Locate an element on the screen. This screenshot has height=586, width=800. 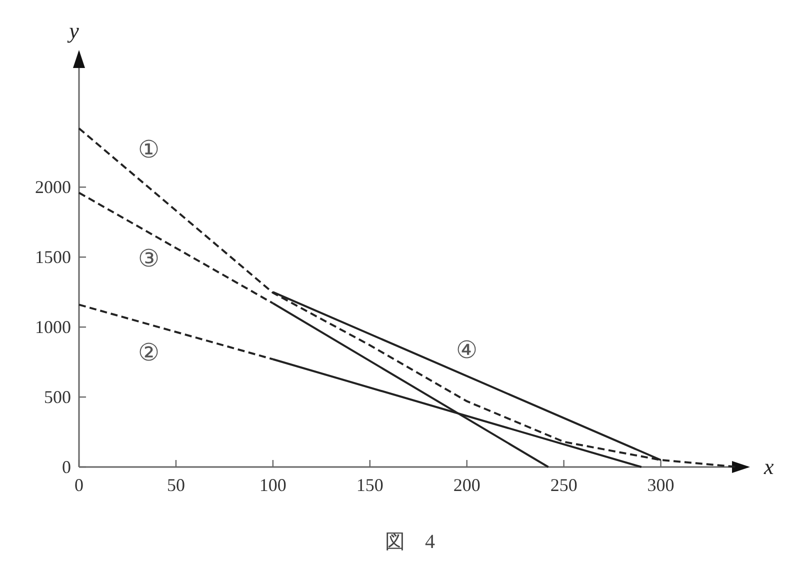
caption: 図 4 is located at coordinates (410, 542).